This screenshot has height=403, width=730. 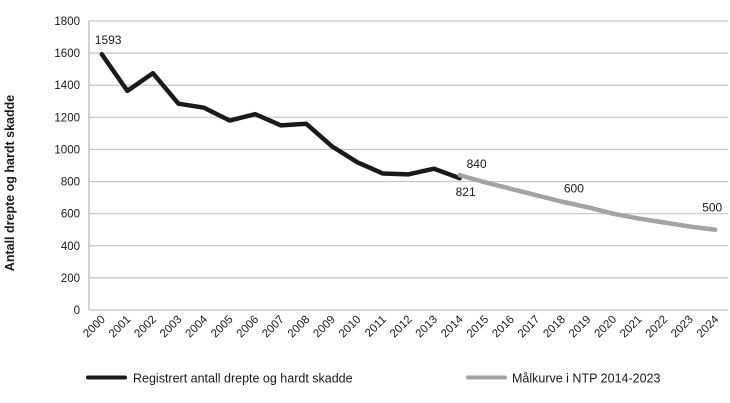 I want to click on y-tick-label: 1200, so click(x=67, y=118).